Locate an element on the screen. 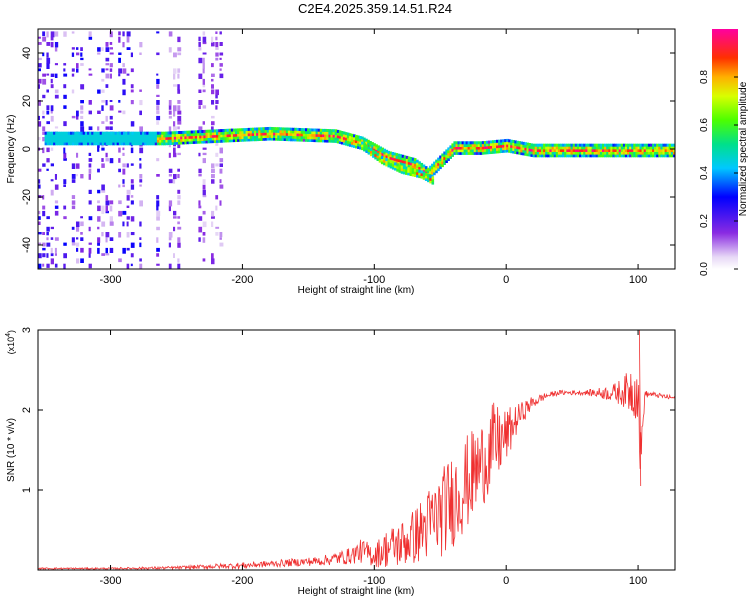 The width and height of the screenshot is (750, 600). colorbar-tick-label: 0.8 is located at coordinates (704, 77).